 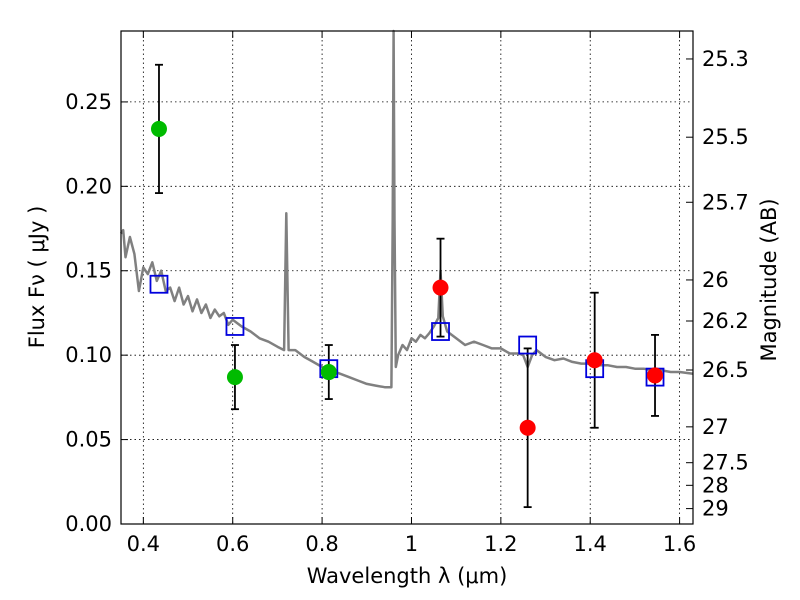 I want to click on y-tick-label: 0.05, so click(x=88, y=440).